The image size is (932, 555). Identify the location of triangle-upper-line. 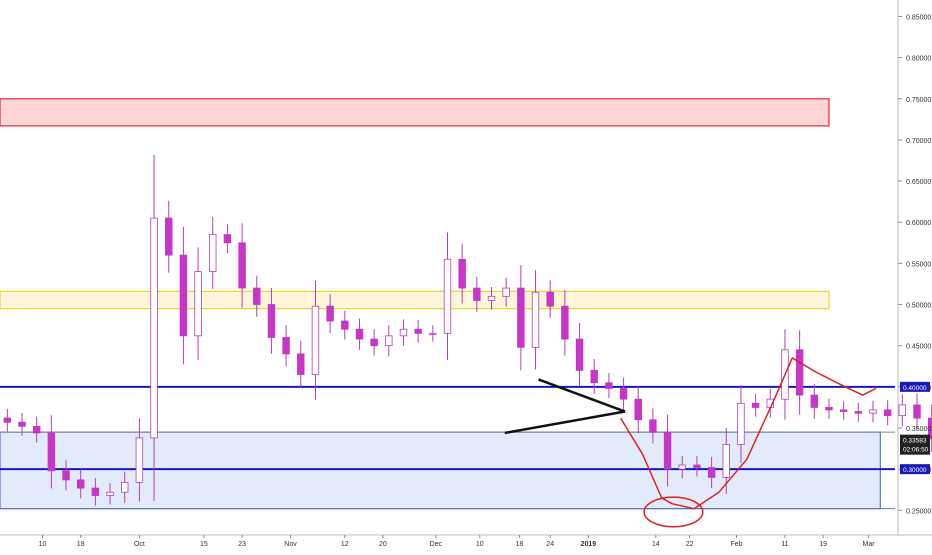
(582, 395).